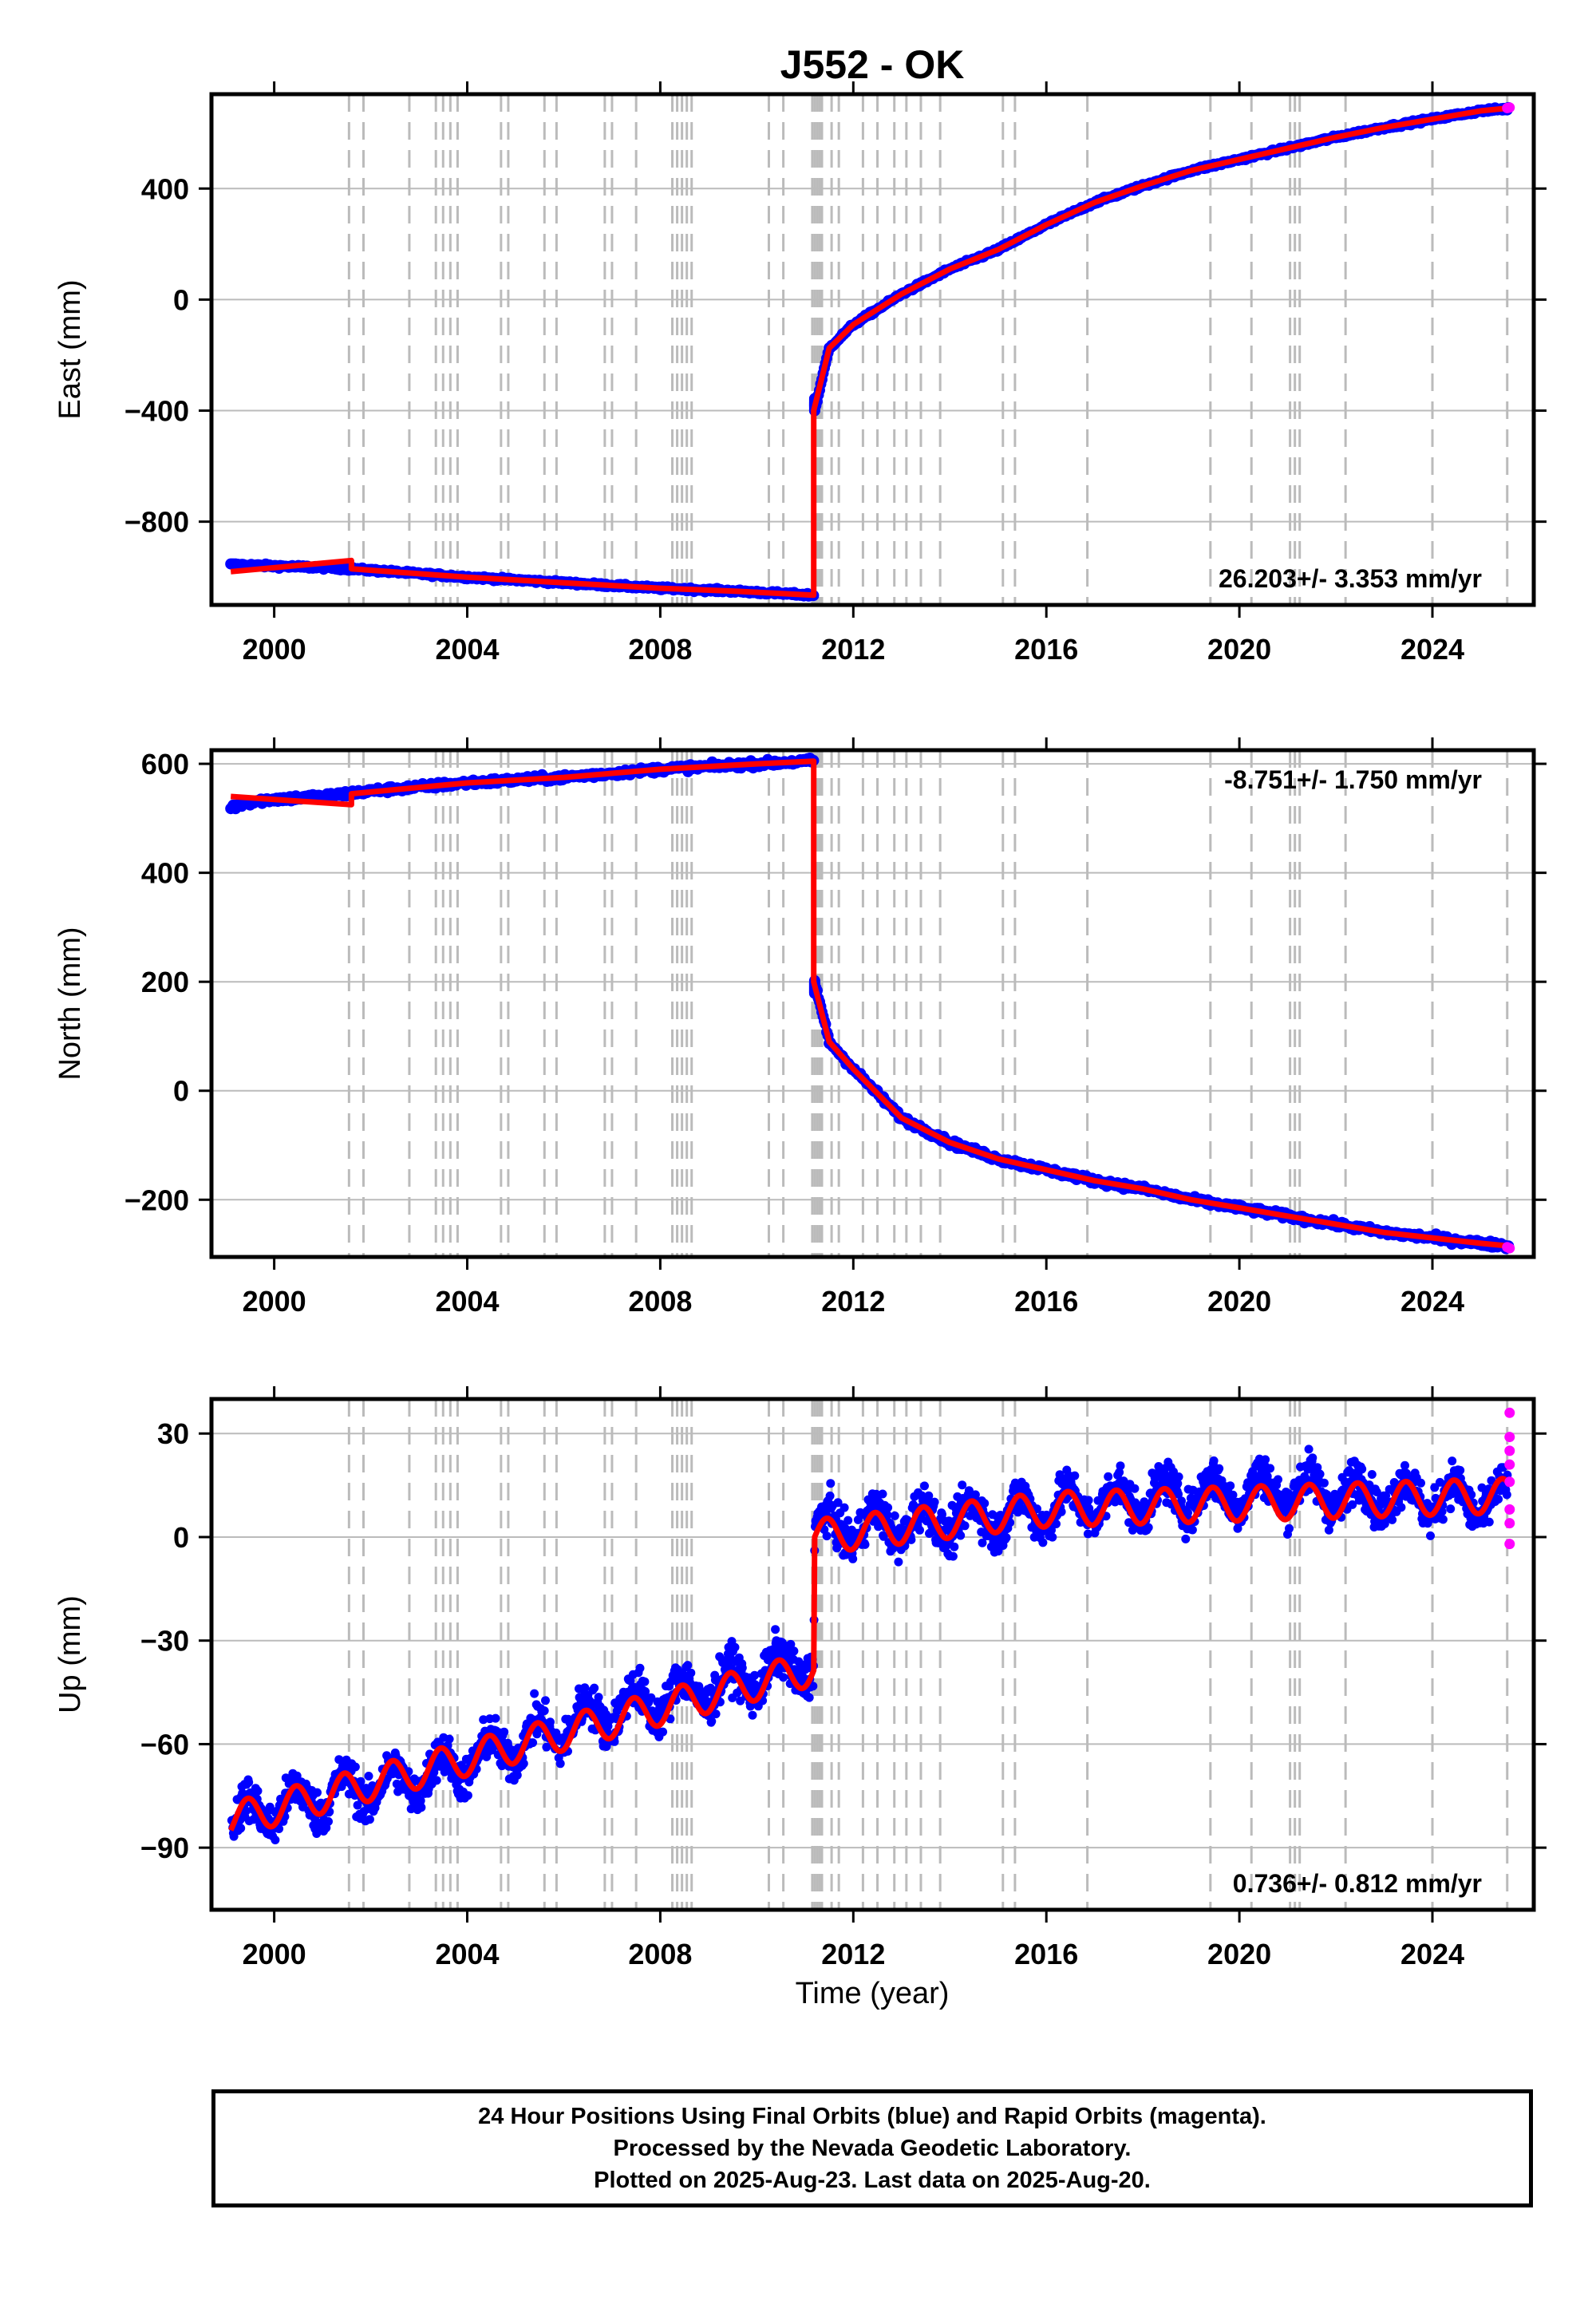  What do you see at coordinates (181, 1091) in the screenshot?
I see `y-tick-label: 0` at bounding box center [181, 1091].